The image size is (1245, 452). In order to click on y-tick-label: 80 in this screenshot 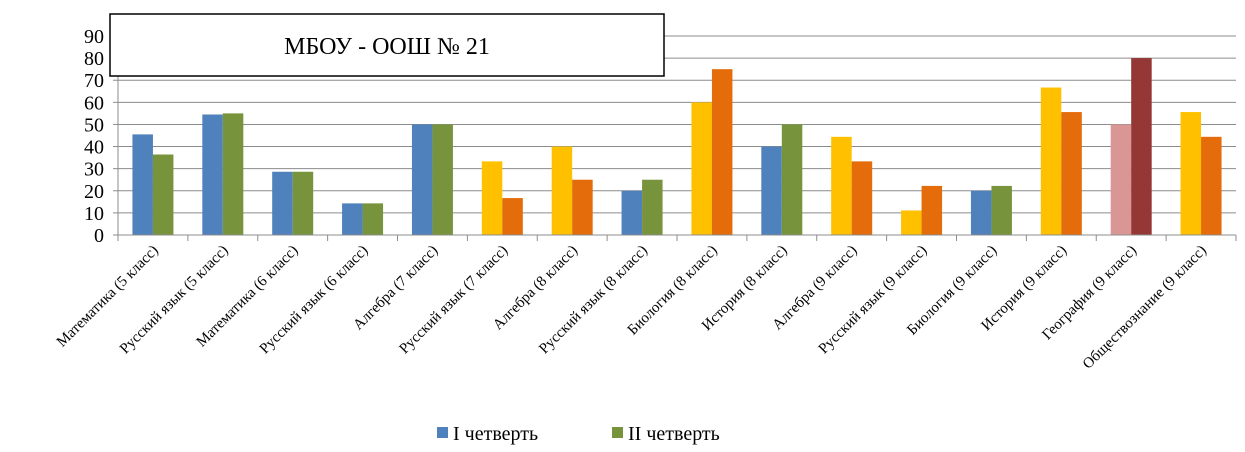, I will do `click(94, 59)`.